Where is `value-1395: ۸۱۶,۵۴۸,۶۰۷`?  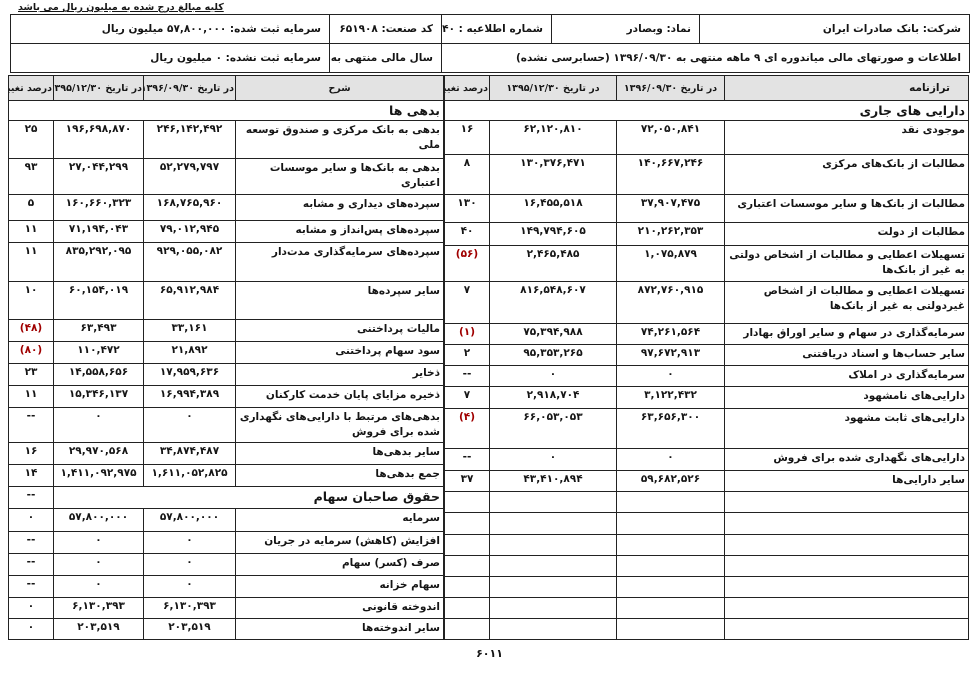
value-1395: ۸۱۶,۵۴۸,۶۰۷ is located at coordinates (553, 302).